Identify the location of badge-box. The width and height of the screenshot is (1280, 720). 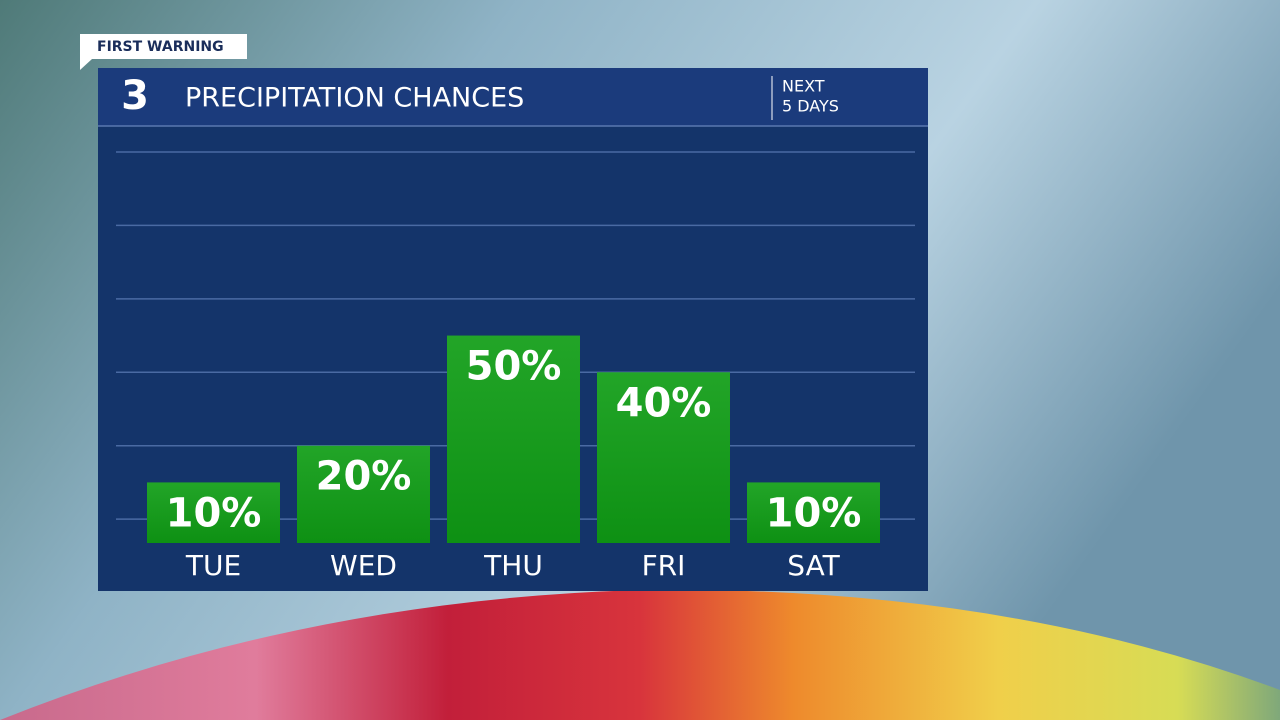
(163, 46).